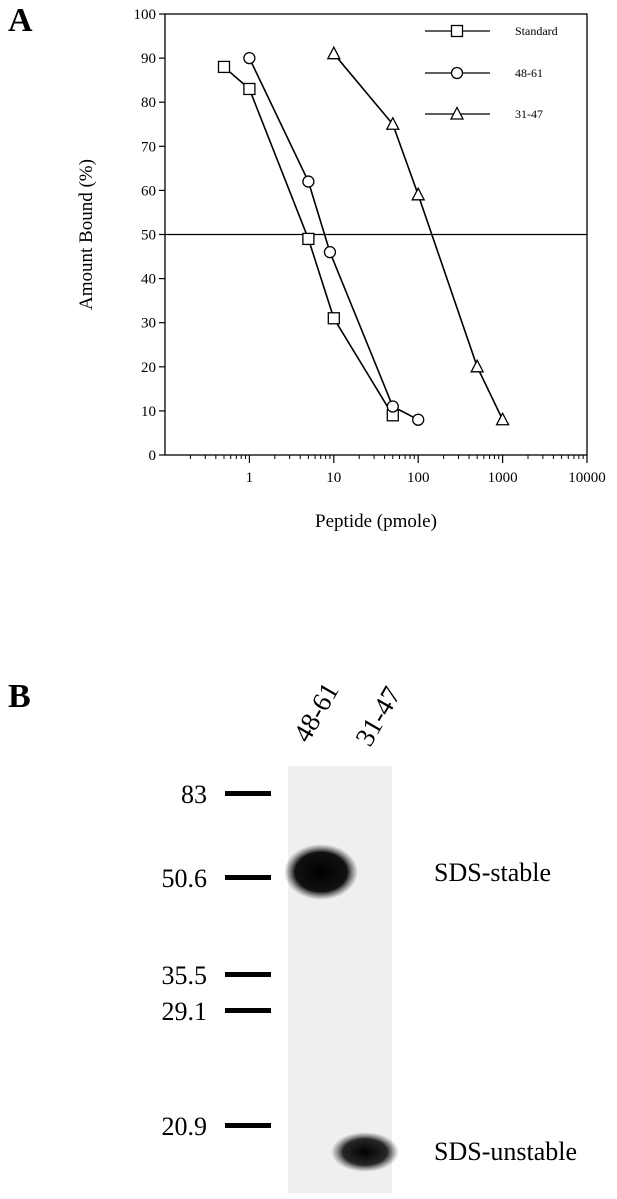  Describe the element at coordinates (315, 712) in the screenshot. I see `lane-label-48-61: 48-61` at that location.